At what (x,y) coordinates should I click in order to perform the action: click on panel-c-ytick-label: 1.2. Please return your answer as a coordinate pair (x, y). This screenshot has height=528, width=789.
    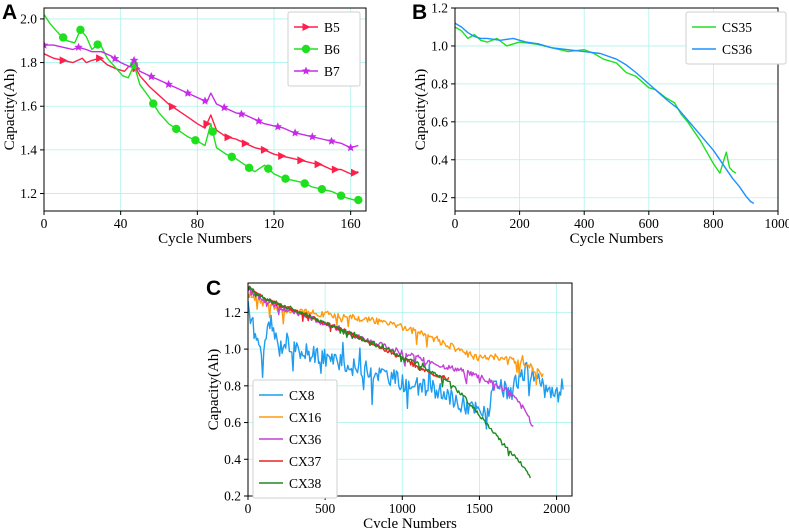
    Looking at the image, I should click on (232, 312).